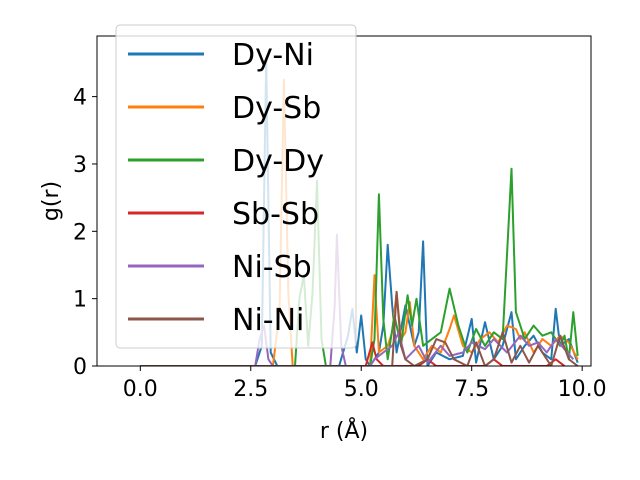  What do you see at coordinates (80, 232) in the screenshot?
I see `y-tick-label: 2` at bounding box center [80, 232].